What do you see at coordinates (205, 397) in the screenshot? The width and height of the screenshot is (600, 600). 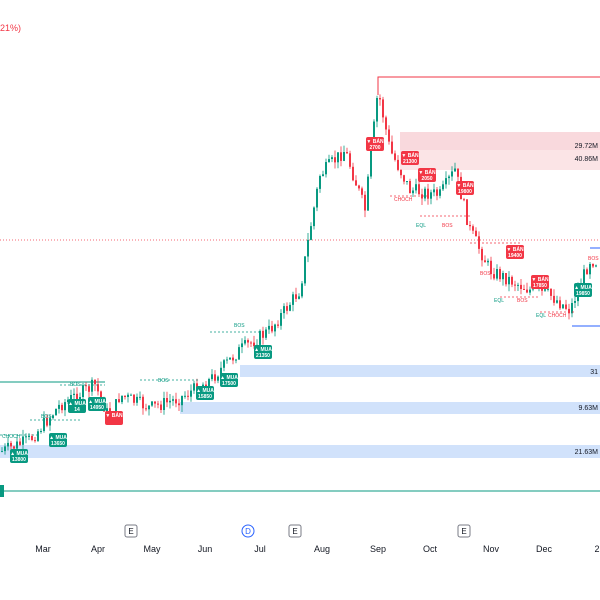 I see `signal-value: 15850` at bounding box center [205, 397].